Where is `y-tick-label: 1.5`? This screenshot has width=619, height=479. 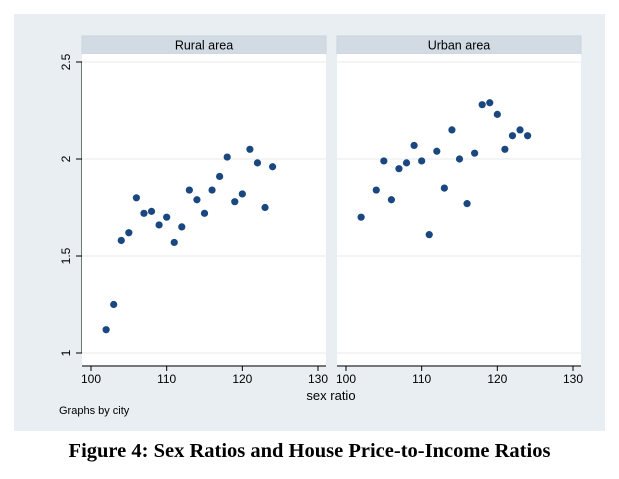
y-tick-label: 1.5 is located at coordinates (66, 255).